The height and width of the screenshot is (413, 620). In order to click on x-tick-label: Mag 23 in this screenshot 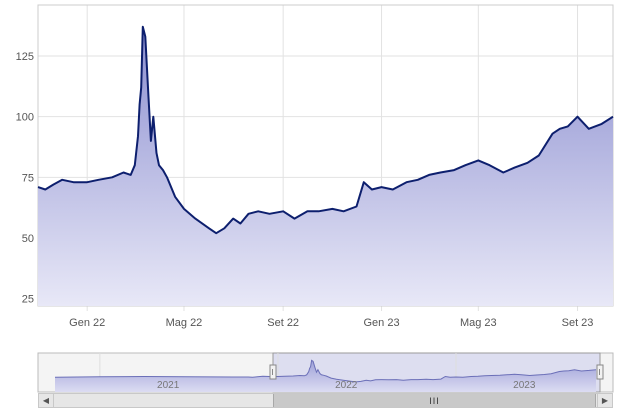, I will do `click(478, 323)`.